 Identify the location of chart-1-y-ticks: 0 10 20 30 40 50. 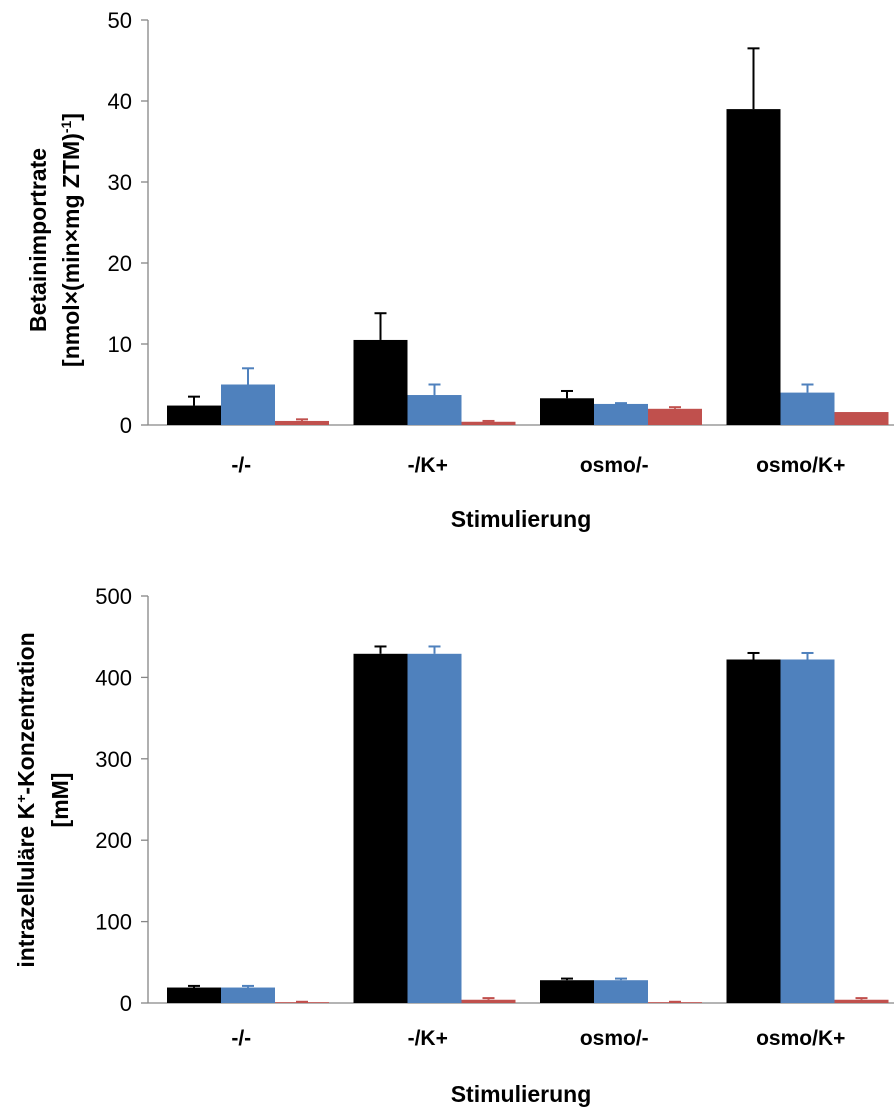
(128, 223).